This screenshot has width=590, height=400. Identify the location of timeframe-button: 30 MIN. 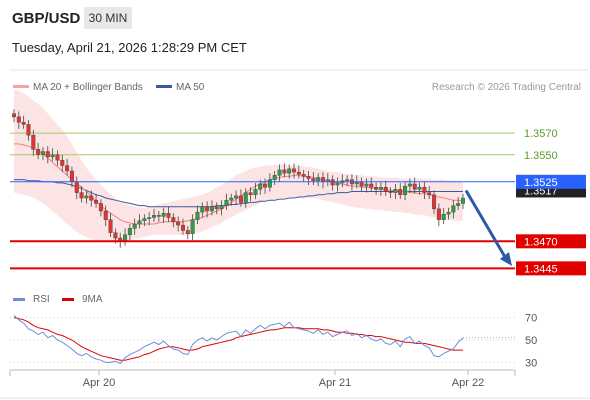
(108, 18).